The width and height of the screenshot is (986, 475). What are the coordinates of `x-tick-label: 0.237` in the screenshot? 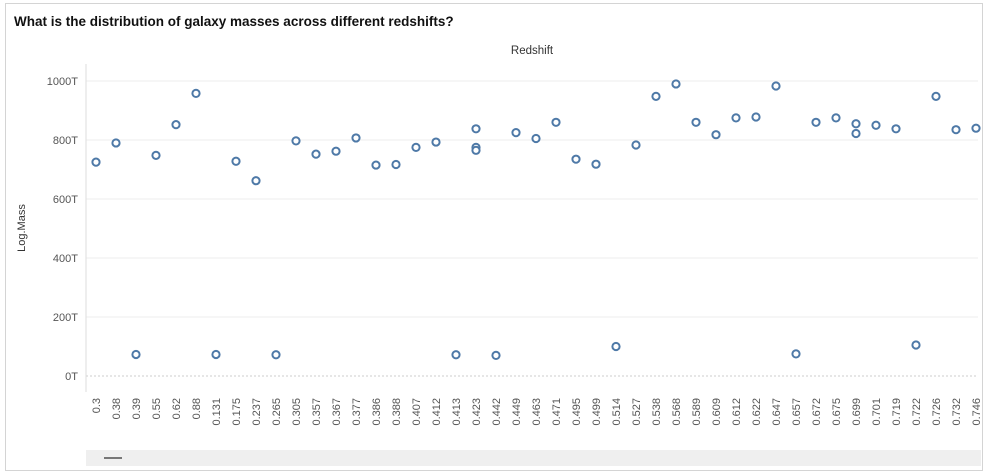 It's located at (257, 412).